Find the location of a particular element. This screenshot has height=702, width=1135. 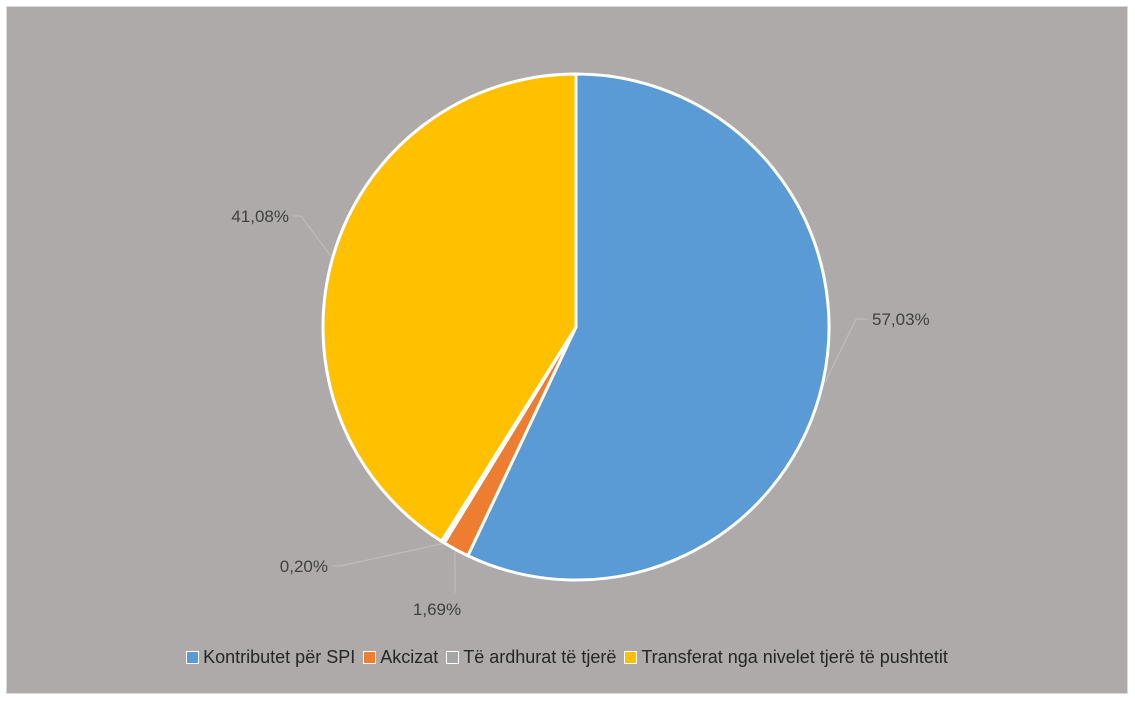

data-label-3: 0,20% is located at coordinates (304, 566).